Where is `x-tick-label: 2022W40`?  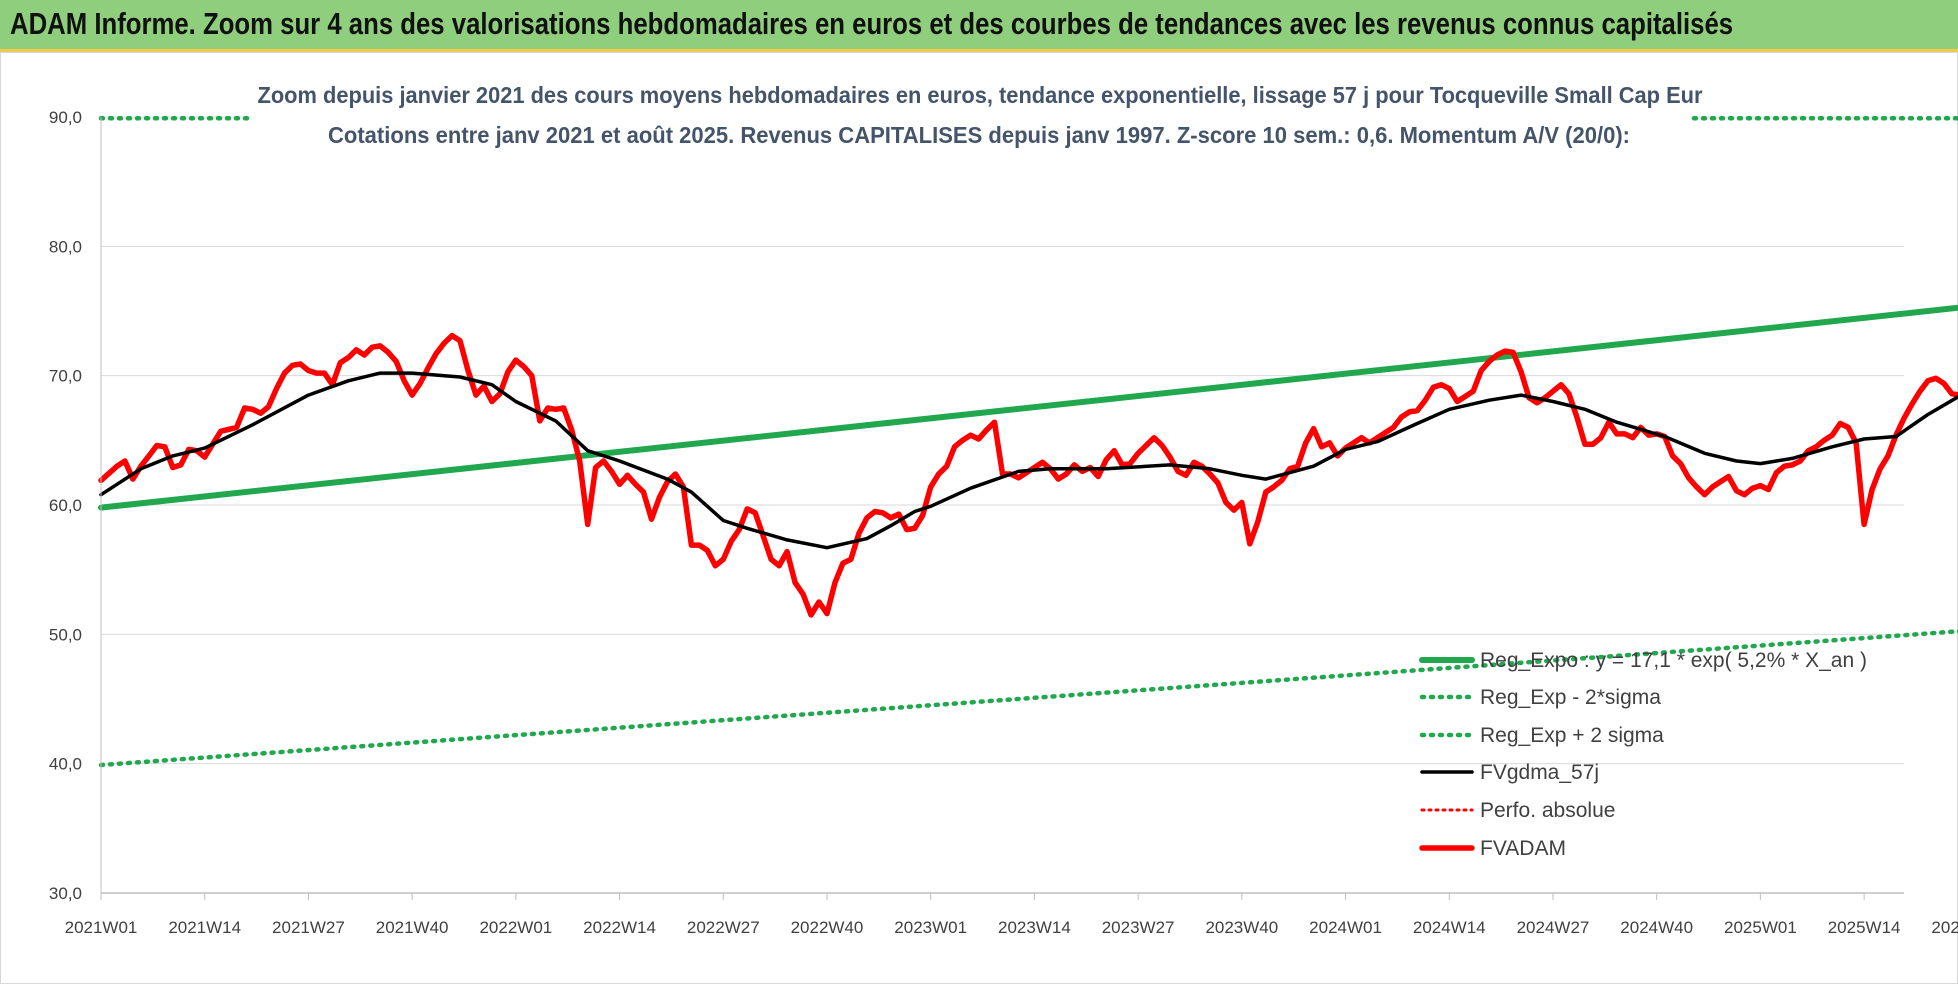 x-tick-label: 2022W40 is located at coordinates (827, 927).